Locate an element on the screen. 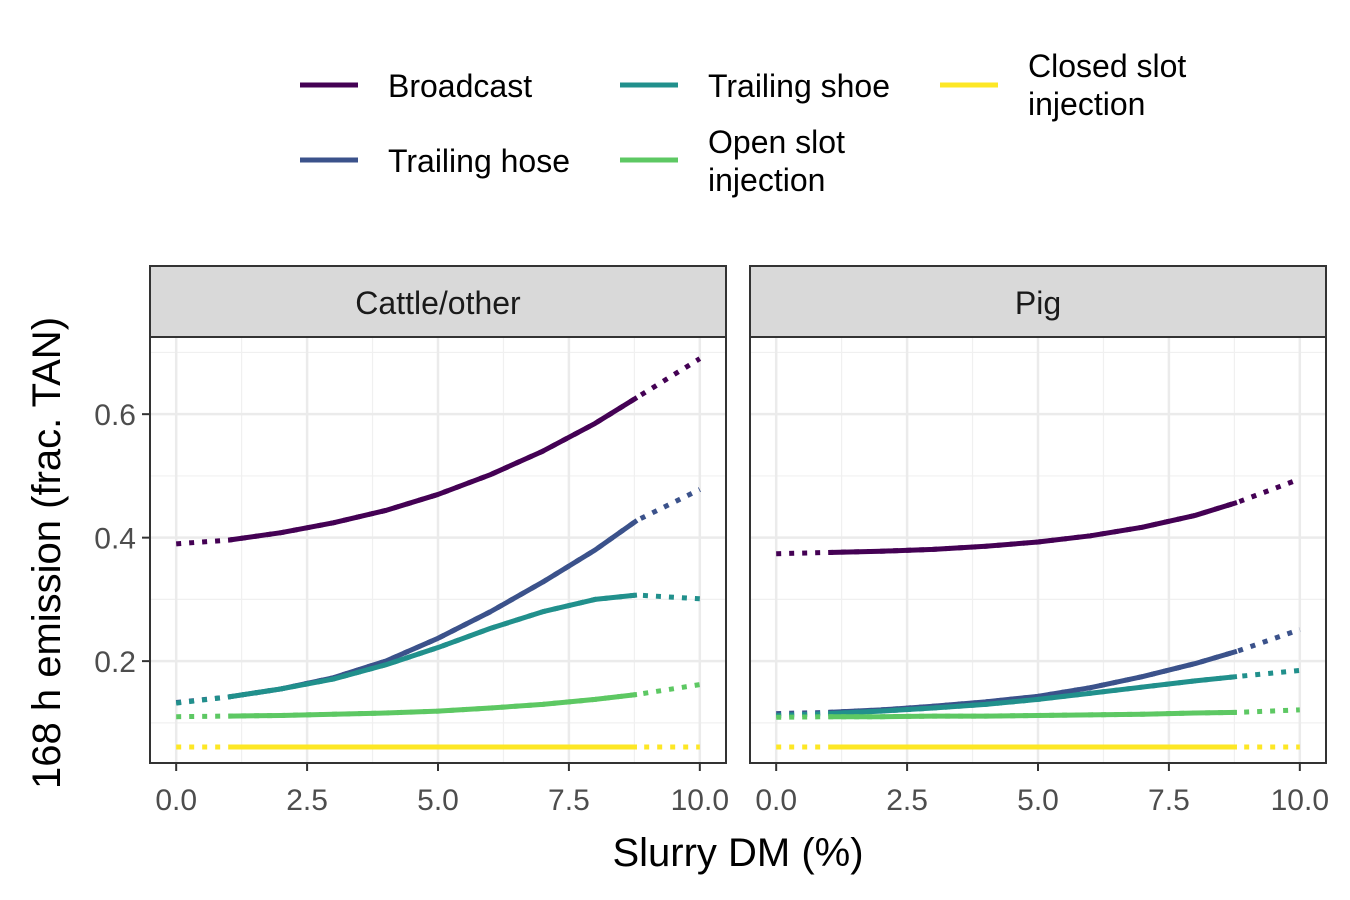  x-axis-label: Slurry DM (%) is located at coordinates (737, 853).